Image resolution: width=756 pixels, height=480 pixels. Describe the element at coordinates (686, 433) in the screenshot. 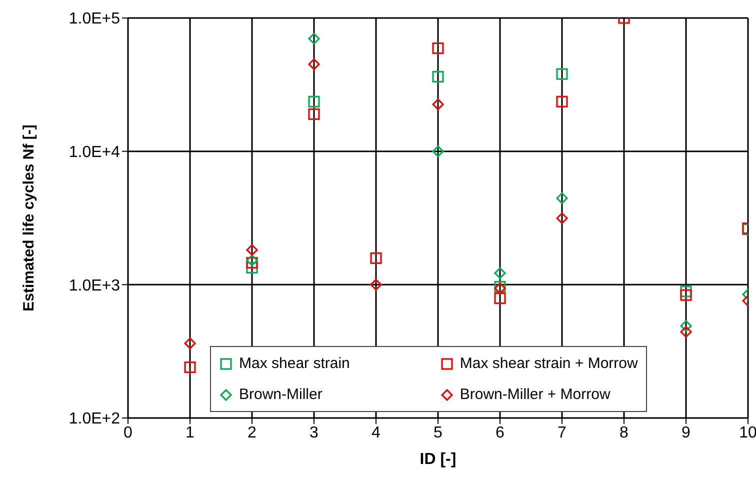

I see `x-tick-label: 9` at that location.